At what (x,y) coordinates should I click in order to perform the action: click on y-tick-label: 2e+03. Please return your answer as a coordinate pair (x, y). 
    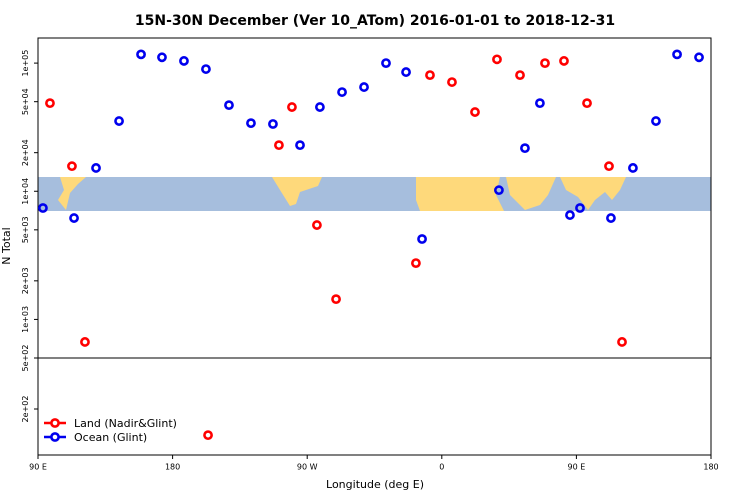
    Looking at the image, I should click on (25, 280).